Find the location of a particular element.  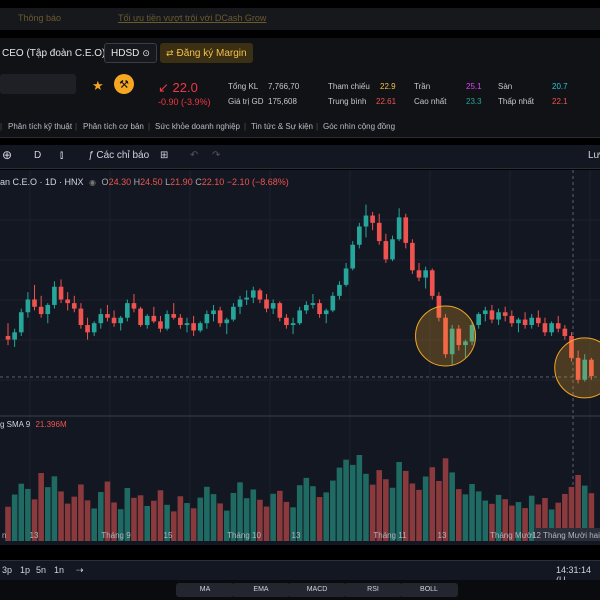

redo-icon: ↷ is located at coordinates (216, 155).